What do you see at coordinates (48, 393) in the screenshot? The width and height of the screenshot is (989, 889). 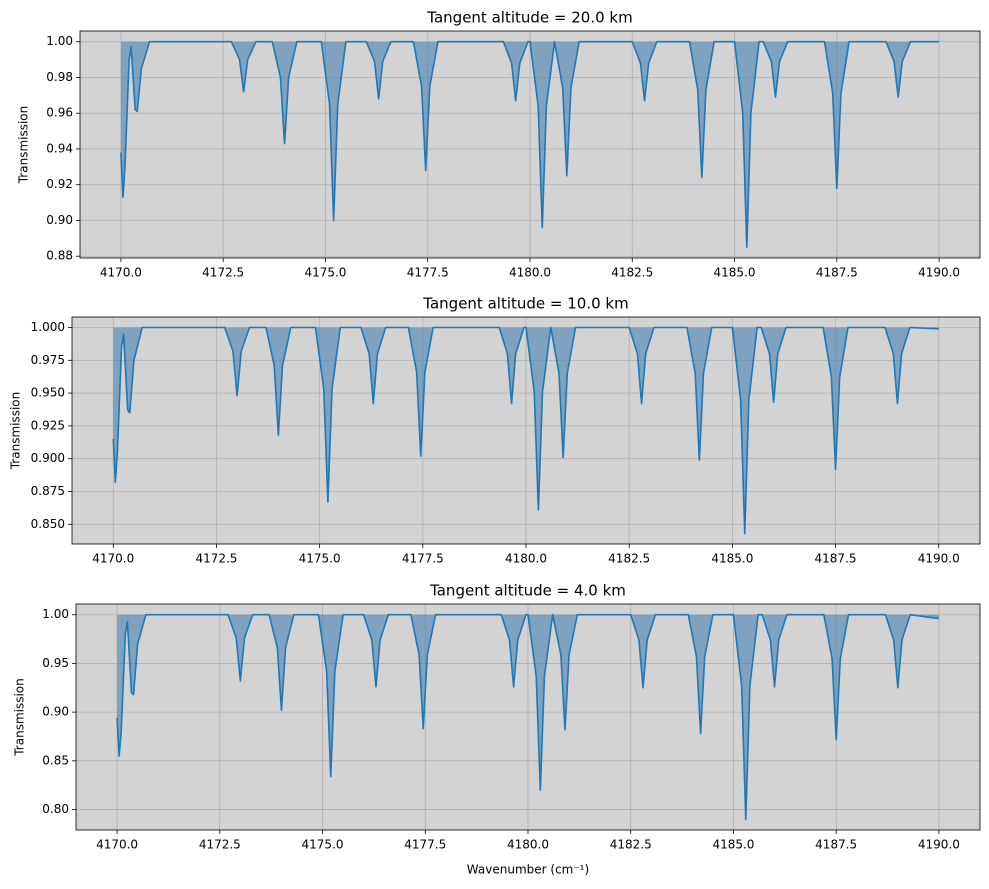 I see `y-tick-label: 0.950` at bounding box center [48, 393].